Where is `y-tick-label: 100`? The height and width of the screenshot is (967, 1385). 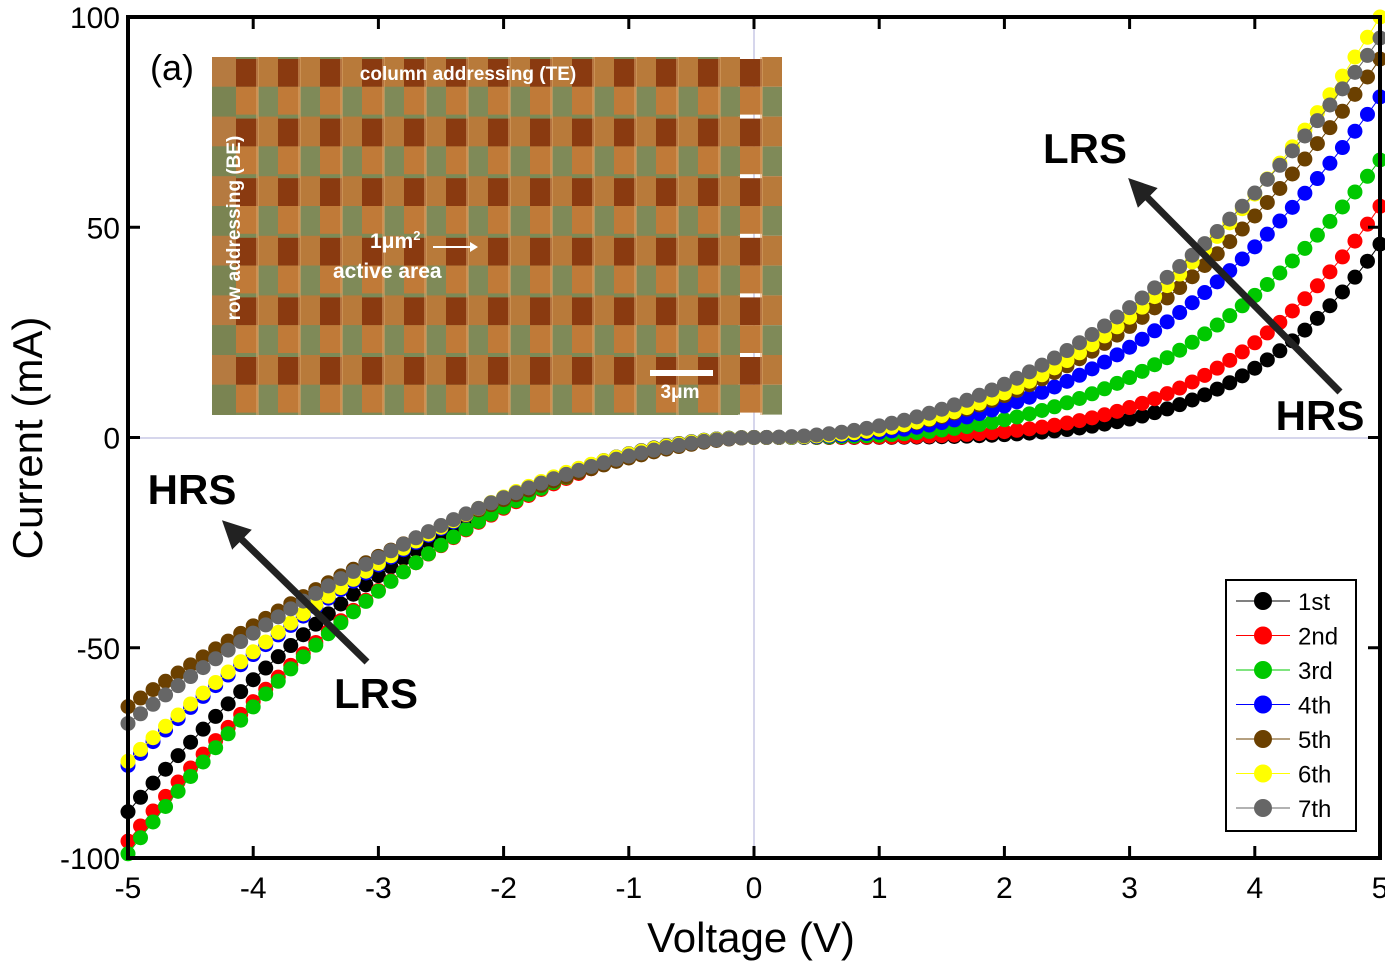 y-tick-label: 100 is located at coordinates (95, 18).